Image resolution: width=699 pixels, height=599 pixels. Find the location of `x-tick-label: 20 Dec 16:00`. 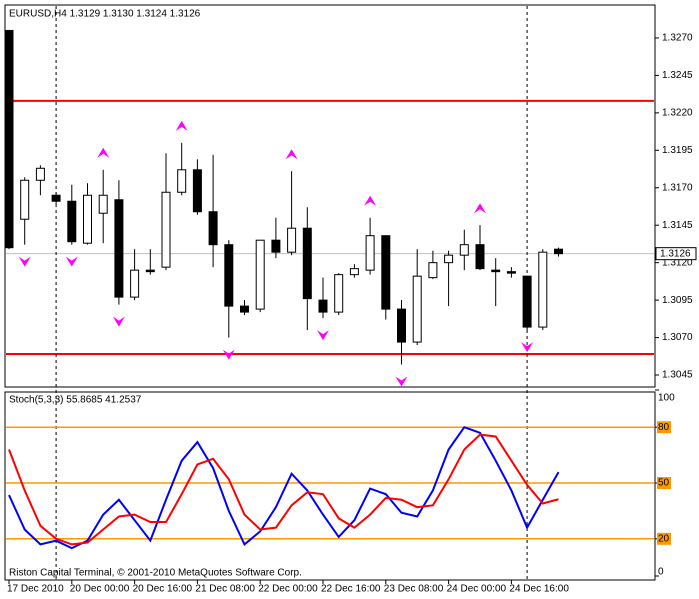

x-tick-label: 20 Dec 16:00 is located at coordinates (163, 589).